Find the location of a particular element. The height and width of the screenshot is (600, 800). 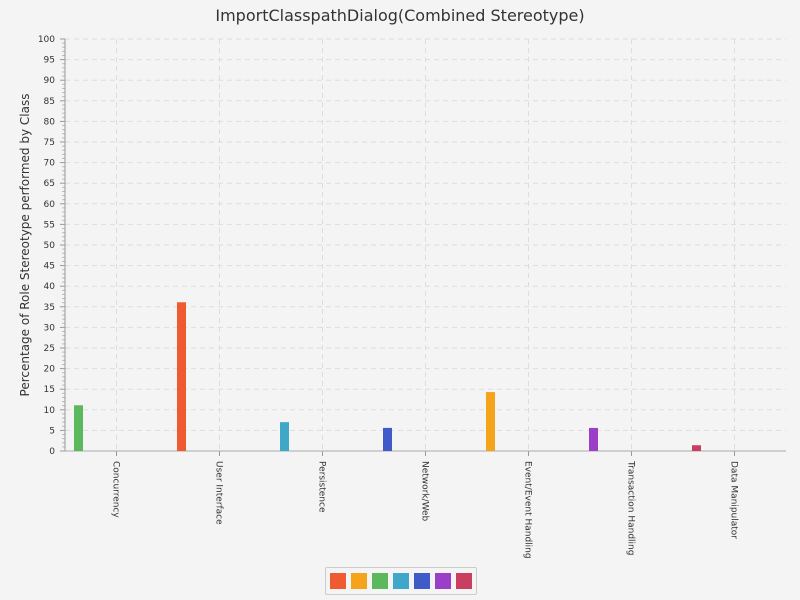

y-tick-label: 20 is located at coordinates (50, 370).